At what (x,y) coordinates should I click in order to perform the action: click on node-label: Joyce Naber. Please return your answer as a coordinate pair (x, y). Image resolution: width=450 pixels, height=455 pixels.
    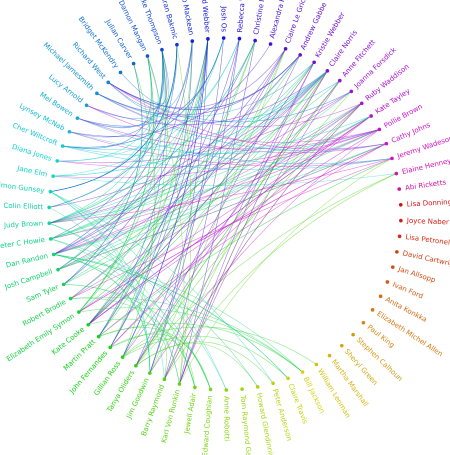
    Looking at the image, I should click on (427, 222).